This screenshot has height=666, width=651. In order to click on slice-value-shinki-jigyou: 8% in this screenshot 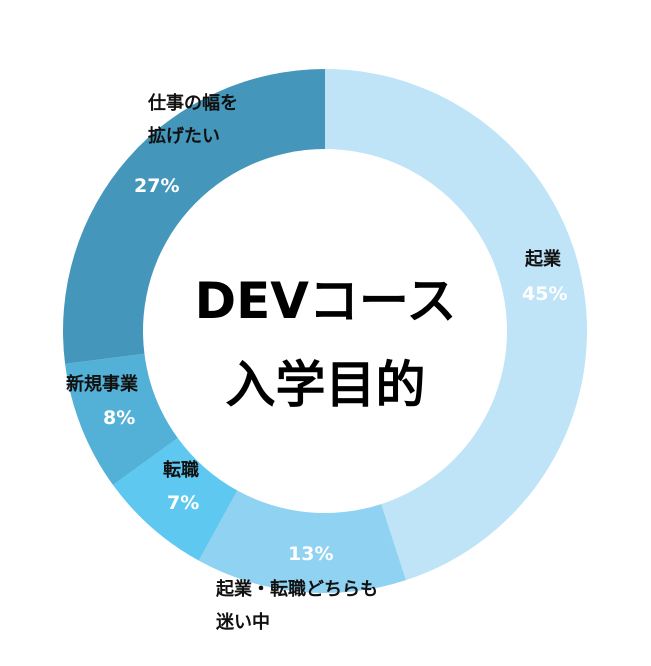, I will do `click(119, 418)`.